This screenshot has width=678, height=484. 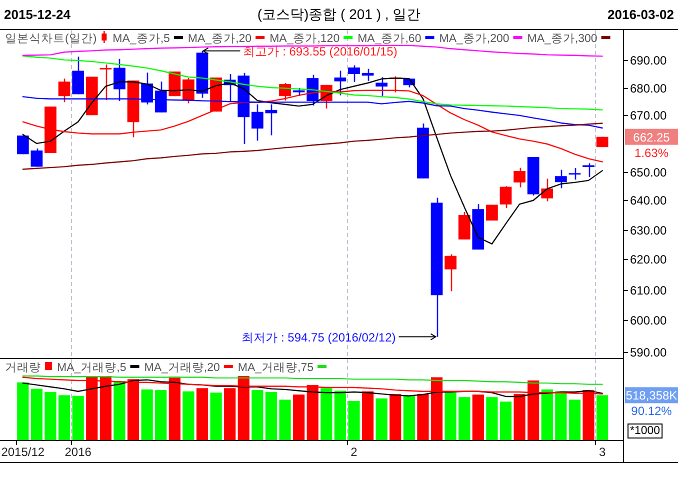 What do you see at coordinates (651, 137) in the screenshot?
I see `annotation: 662.25` at bounding box center [651, 137].